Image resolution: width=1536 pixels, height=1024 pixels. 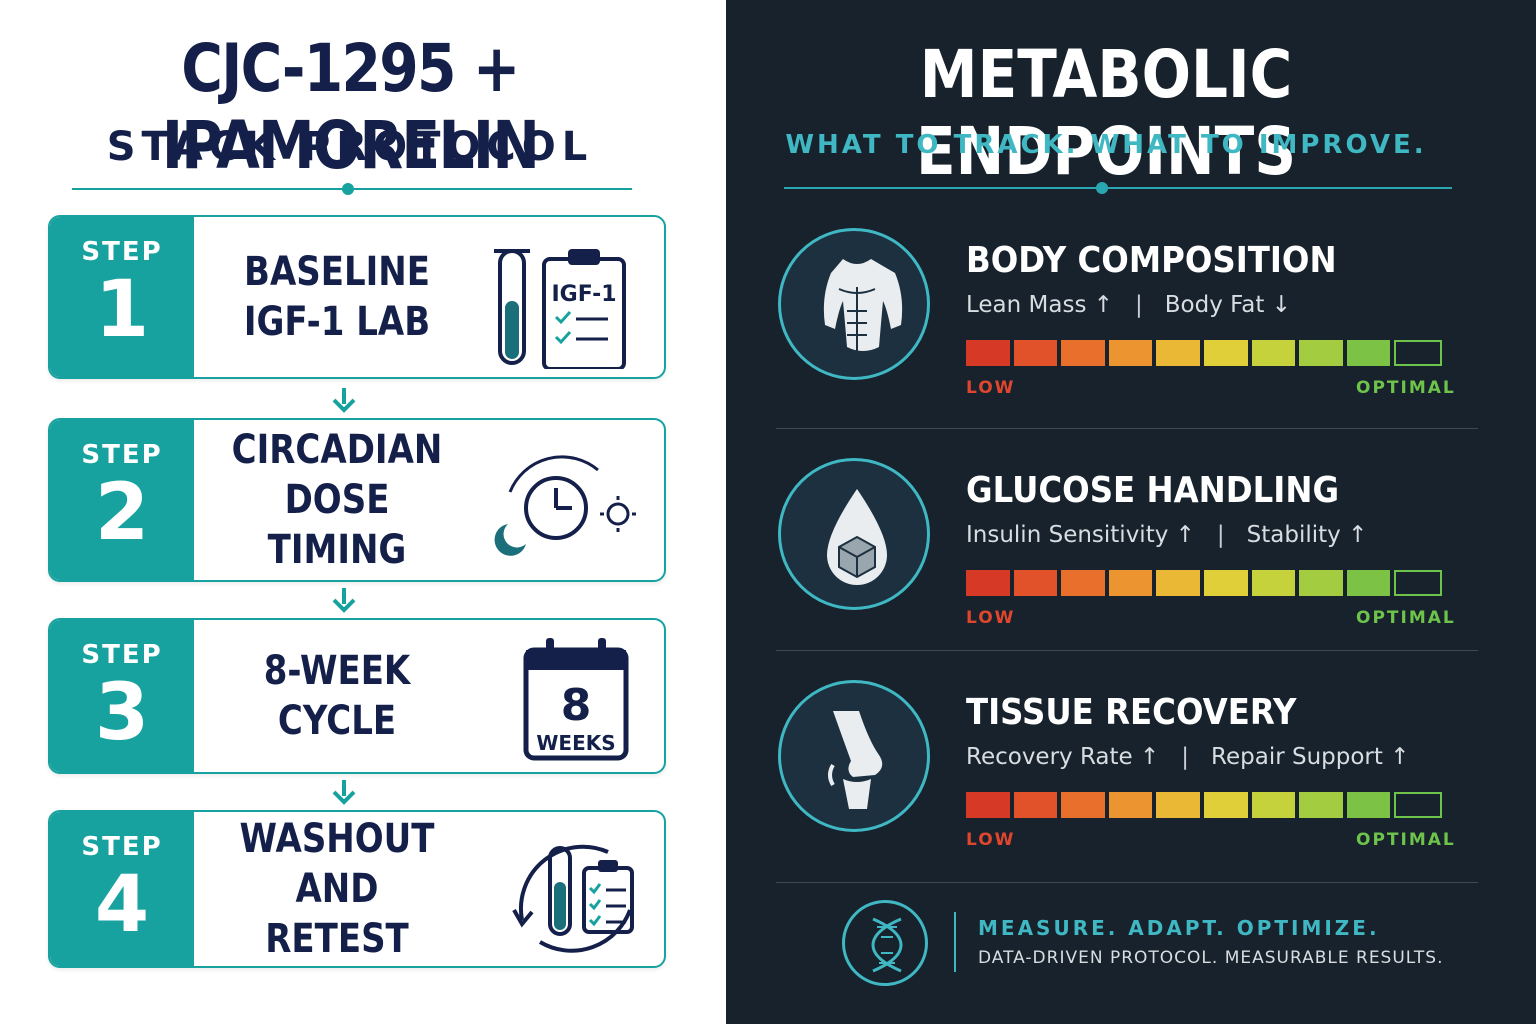 What do you see at coordinates (337, 297) in the screenshot?
I see `step-1-text: BASELINE IGF-1 LAB` at bounding box center [337, 297].